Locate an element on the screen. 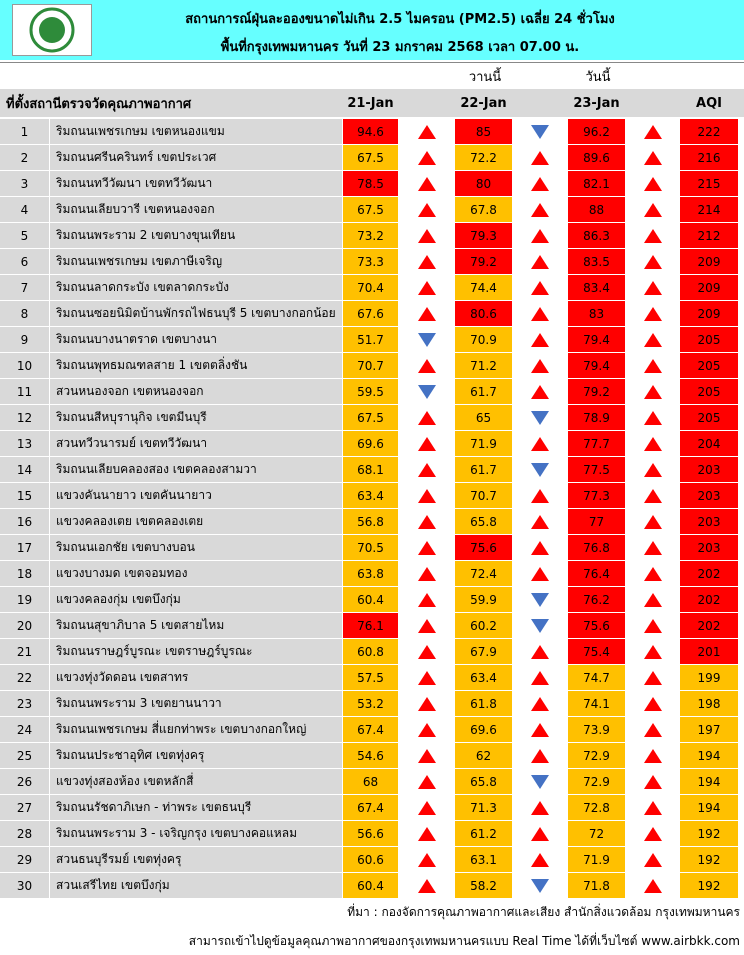  pm25-value: 71.9 is located at coordinates (596, 859).